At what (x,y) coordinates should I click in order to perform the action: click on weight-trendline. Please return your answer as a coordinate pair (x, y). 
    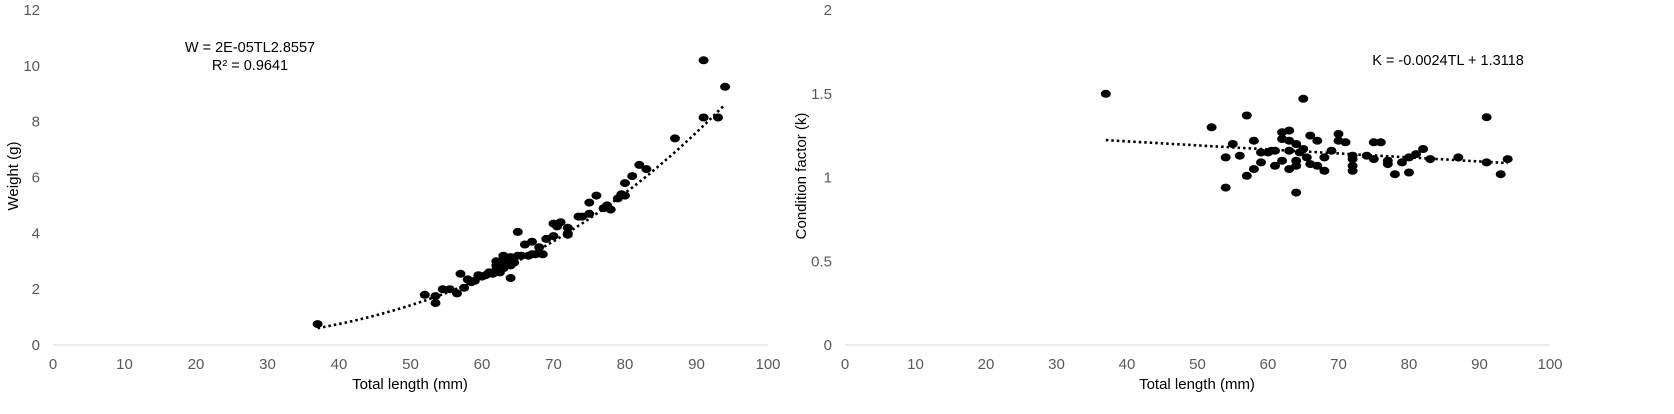
    Looking at the image, I should click on (522, 216).